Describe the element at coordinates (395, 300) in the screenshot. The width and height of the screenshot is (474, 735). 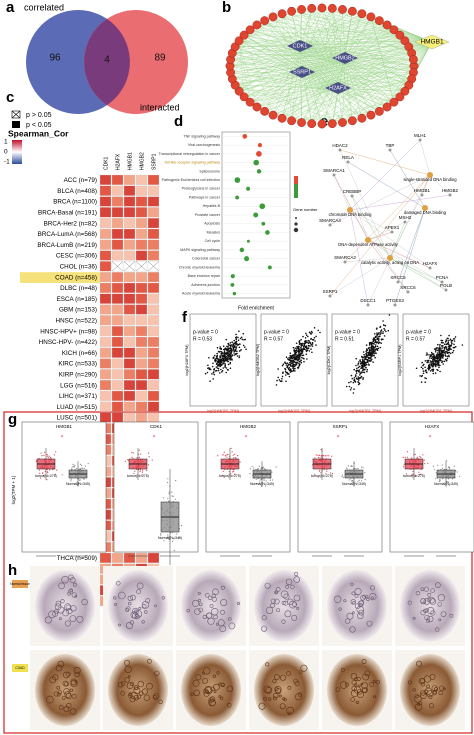
I see `label: PTGES3` at that location.